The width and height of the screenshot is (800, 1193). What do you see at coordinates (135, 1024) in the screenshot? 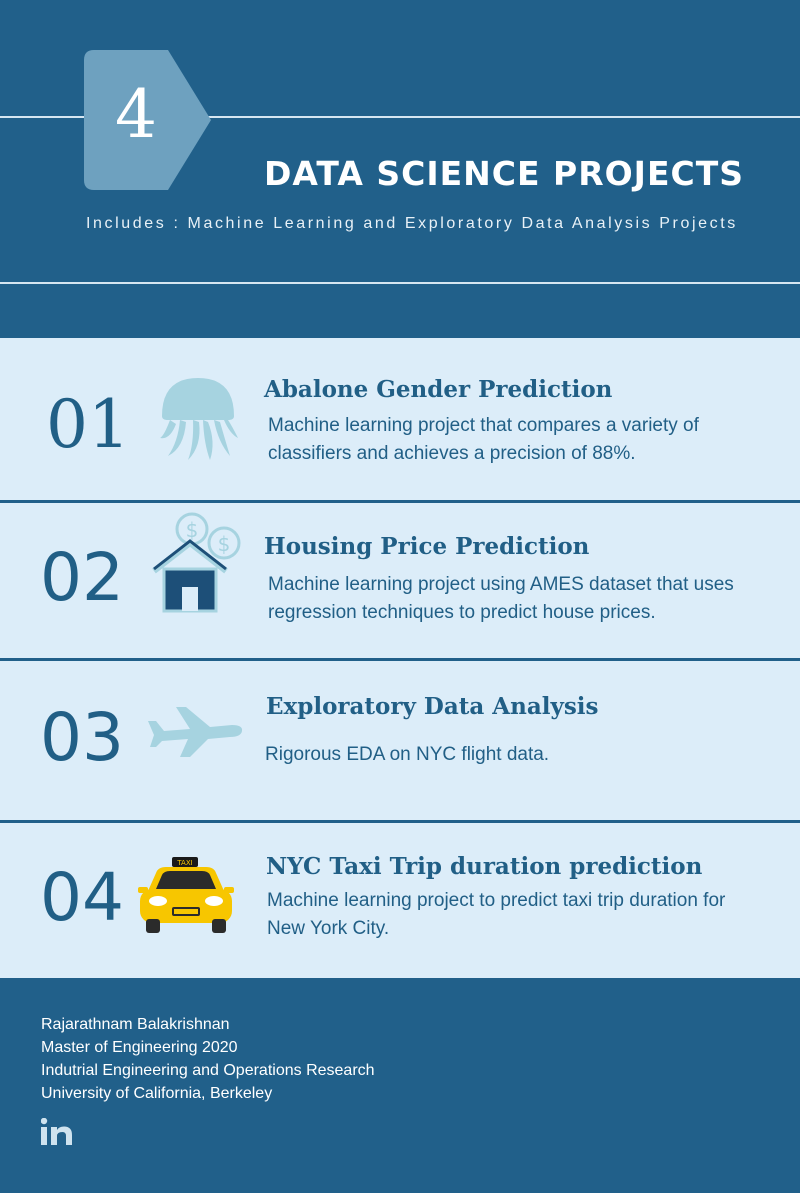
I see `author-name: Rajarathnam Balakrishnan` at bounding box center [135, 1024].